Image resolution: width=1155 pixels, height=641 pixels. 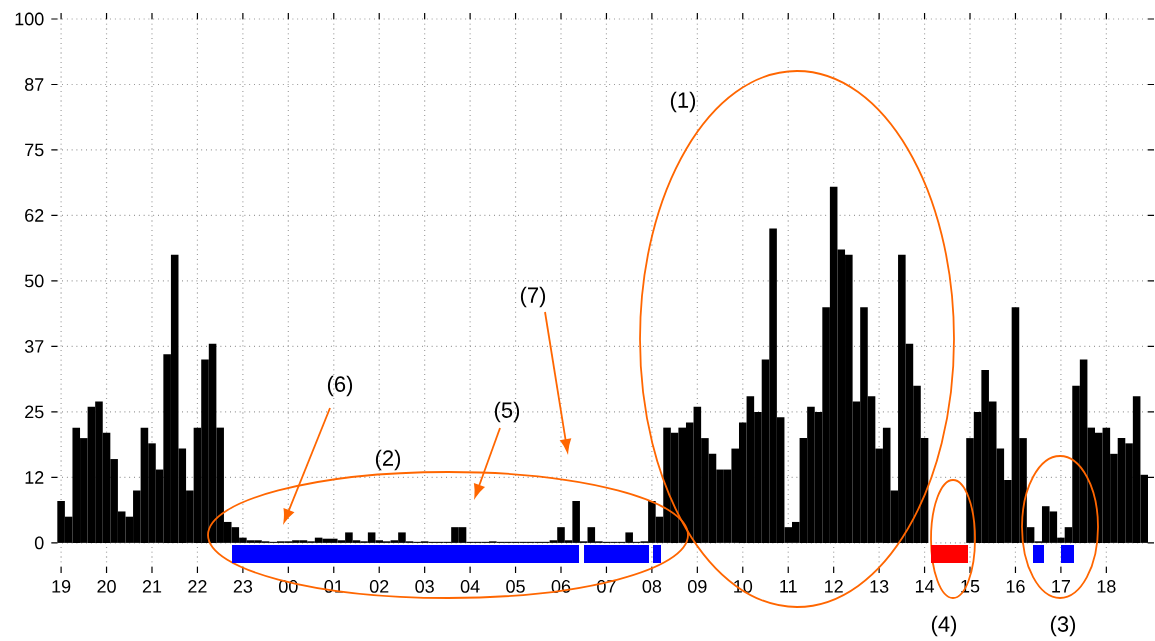 What do you see at coordinates (243, 586) in the screenshot?
I see `x-tick-label: 23` at bounding box center [243, 586].